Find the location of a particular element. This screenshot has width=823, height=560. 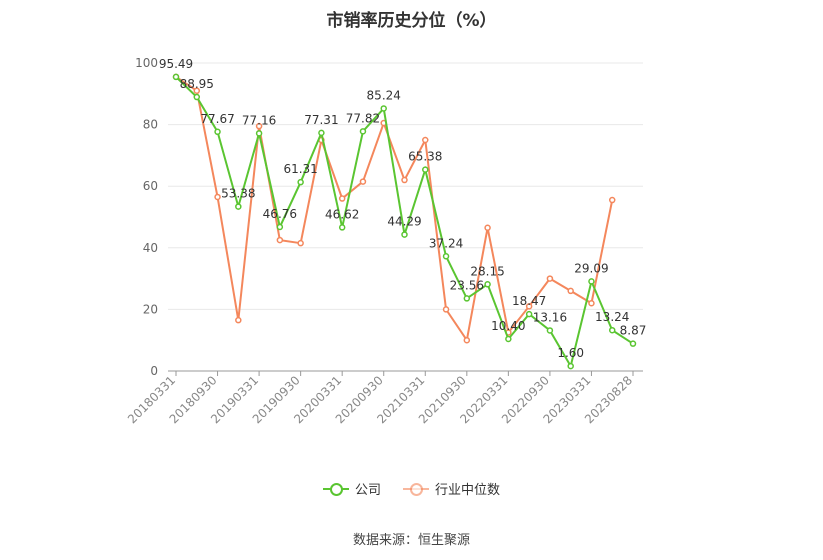

legend-item-industry: 行业中位数 is located at coordinates (451, 488).